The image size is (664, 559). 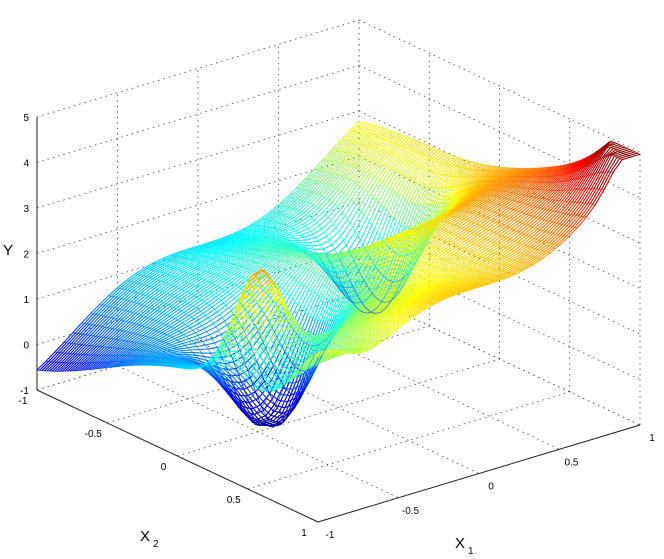 I want to click on grid-line, so click(x=419, y=383).